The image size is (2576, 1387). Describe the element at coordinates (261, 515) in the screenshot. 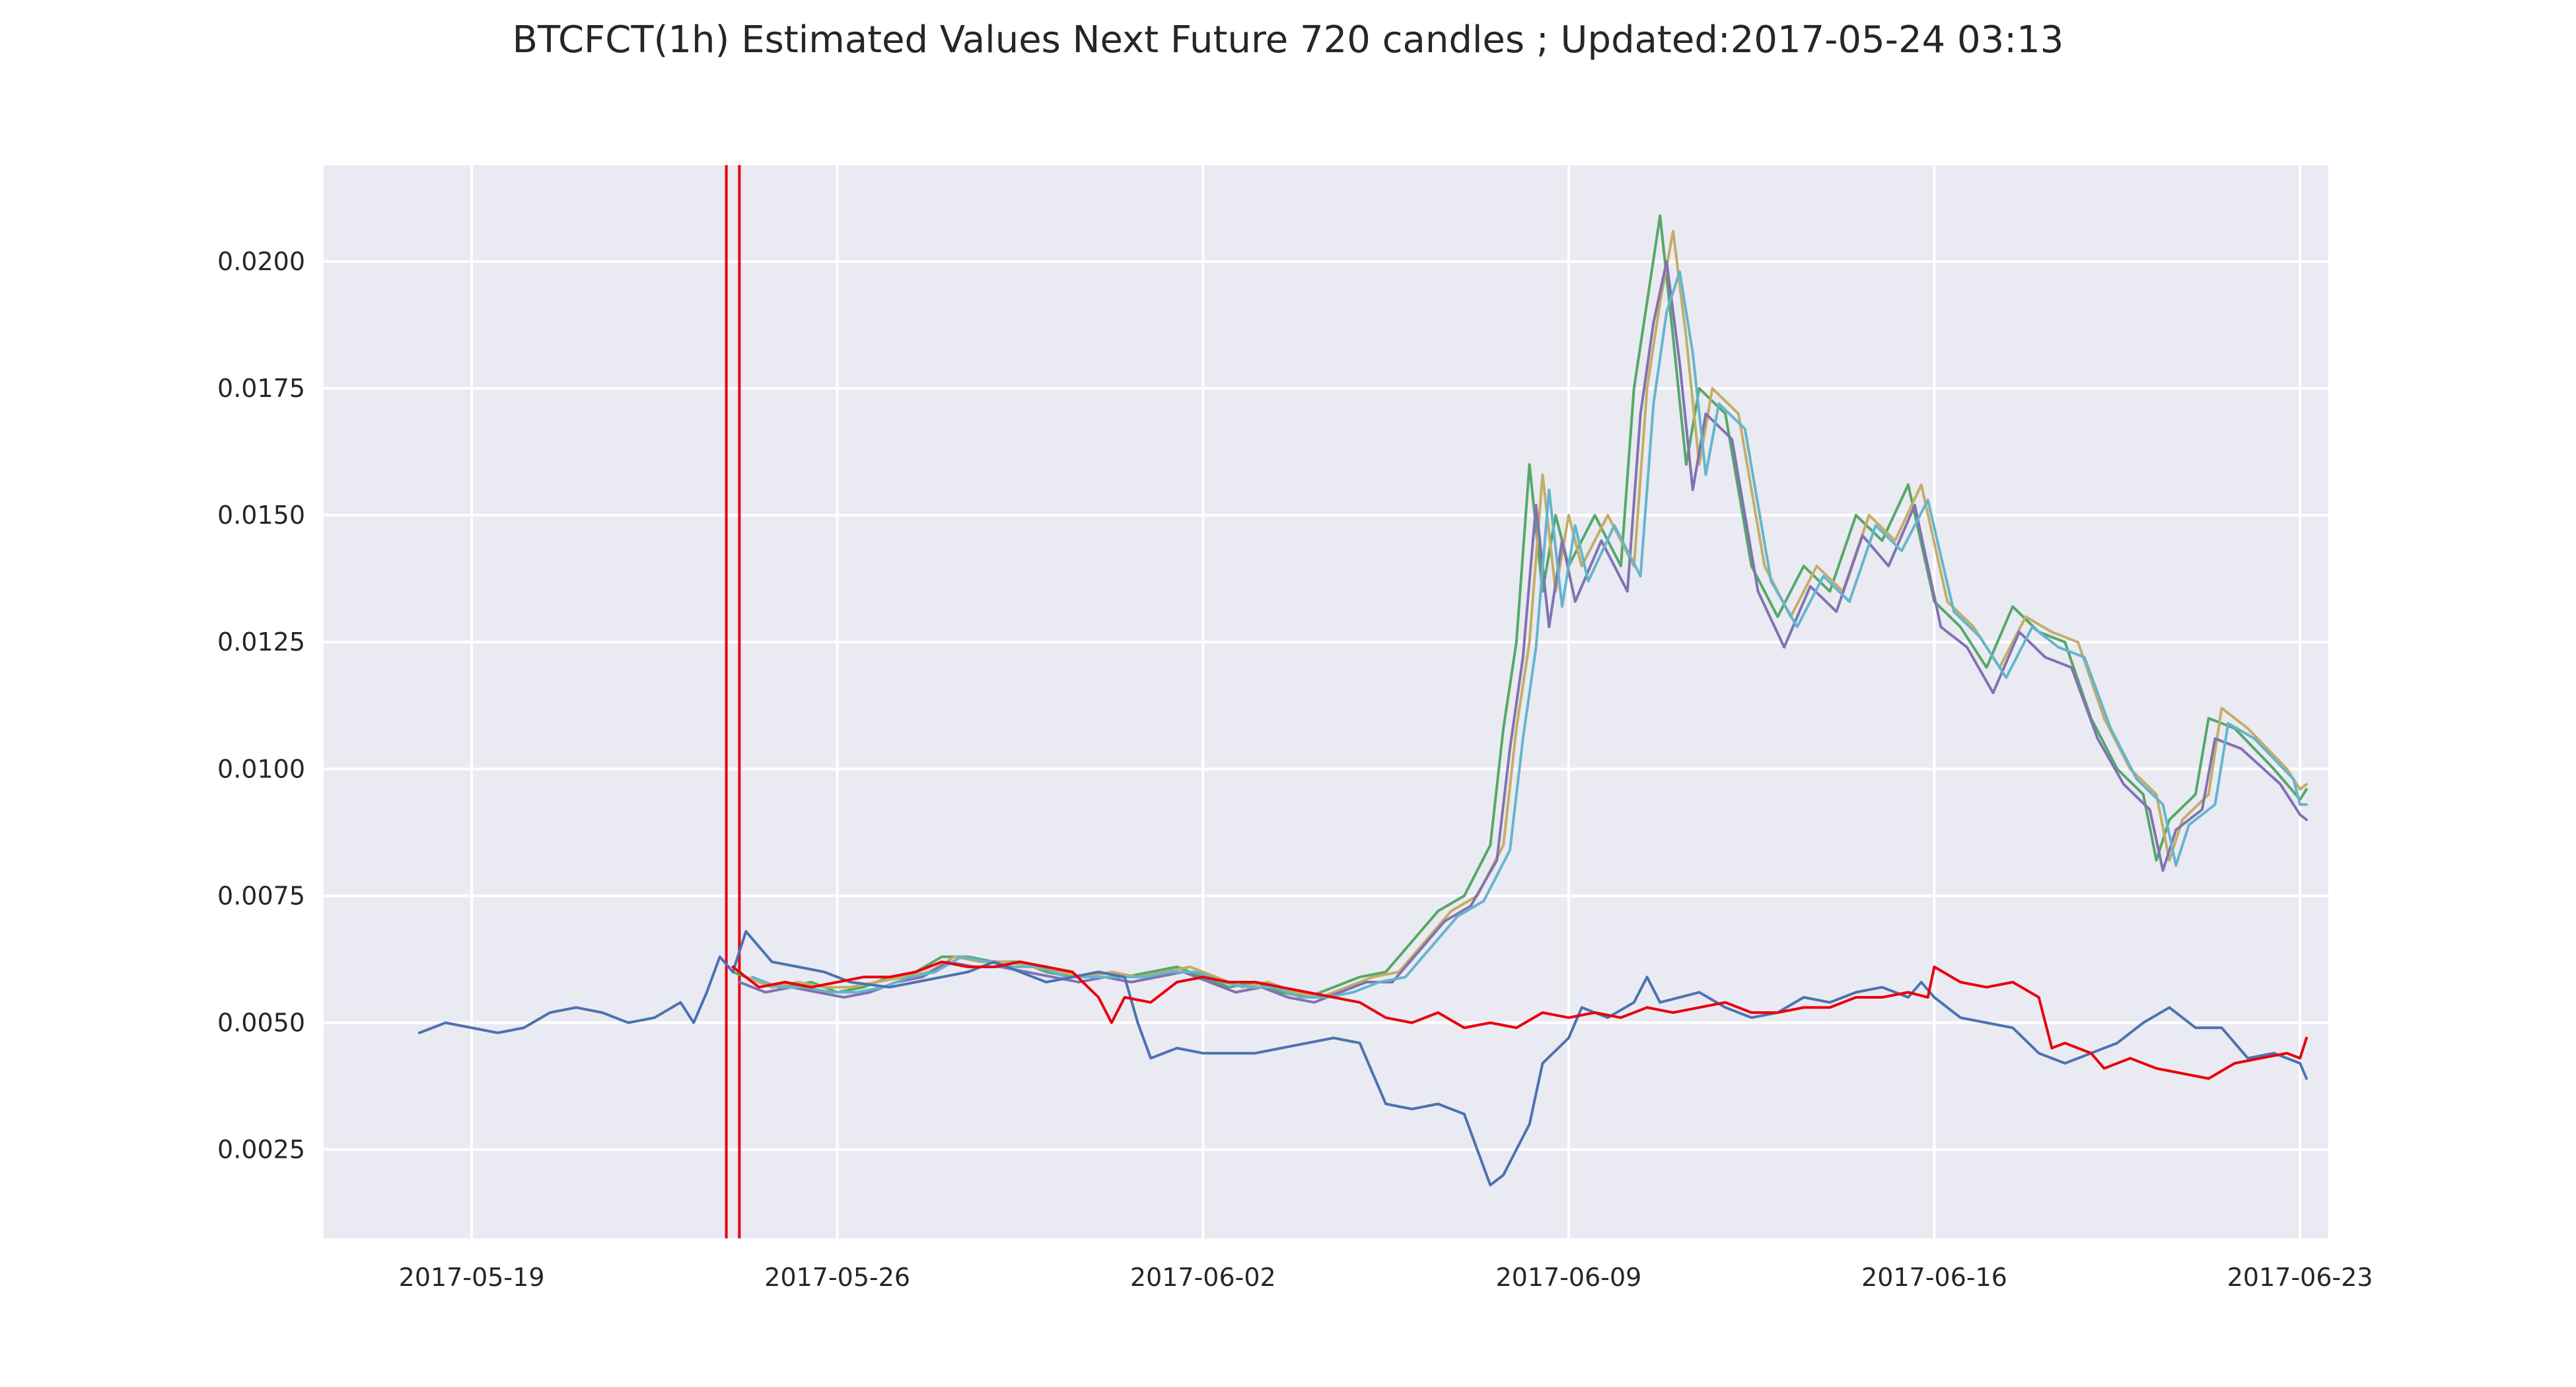

I see `y-tick-label: 0.0150` at that location.